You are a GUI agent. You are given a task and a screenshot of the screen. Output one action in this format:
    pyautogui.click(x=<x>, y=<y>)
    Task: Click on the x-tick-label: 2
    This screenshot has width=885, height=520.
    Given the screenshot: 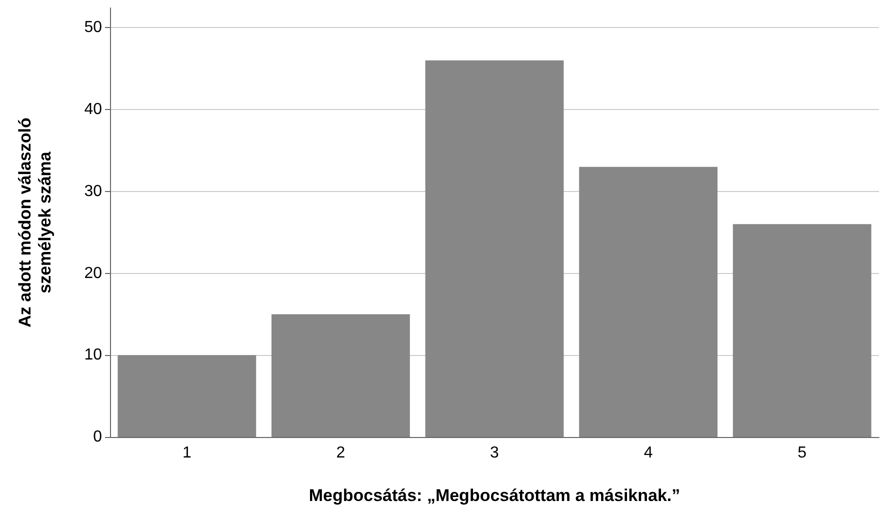 What is the action you would take?
    pyautogui.click(x=341, y=453)
    